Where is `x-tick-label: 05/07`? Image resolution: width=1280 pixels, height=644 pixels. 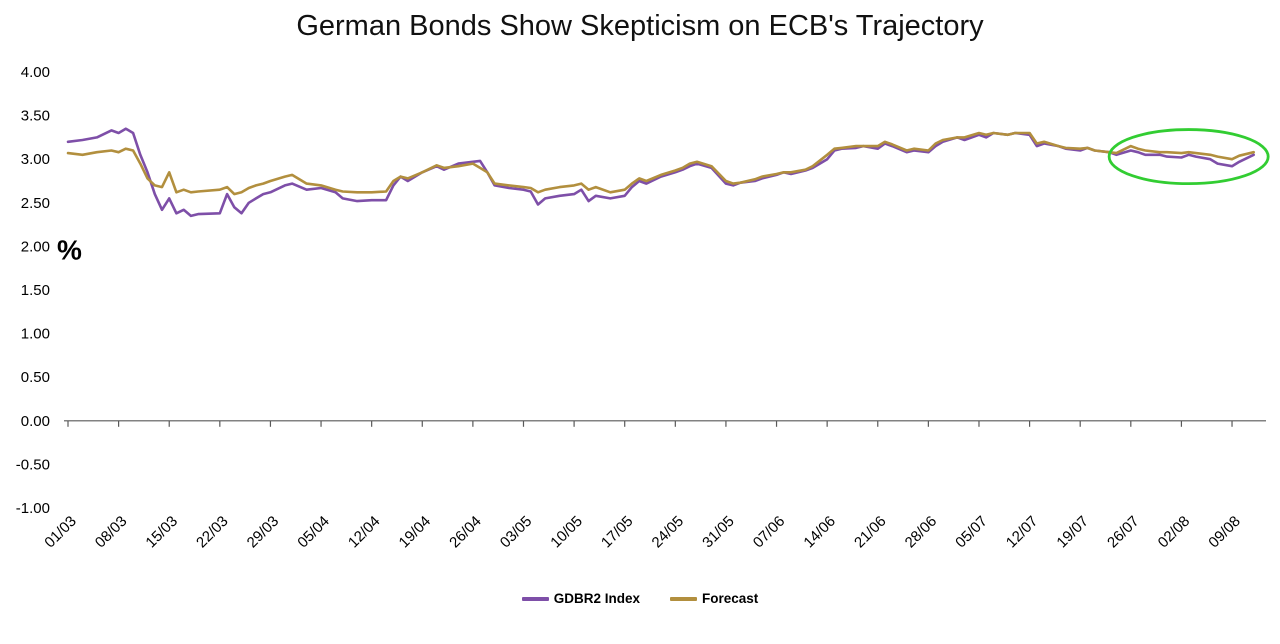 x-tick-label: 05/07 is located at coordinates (971, 532).